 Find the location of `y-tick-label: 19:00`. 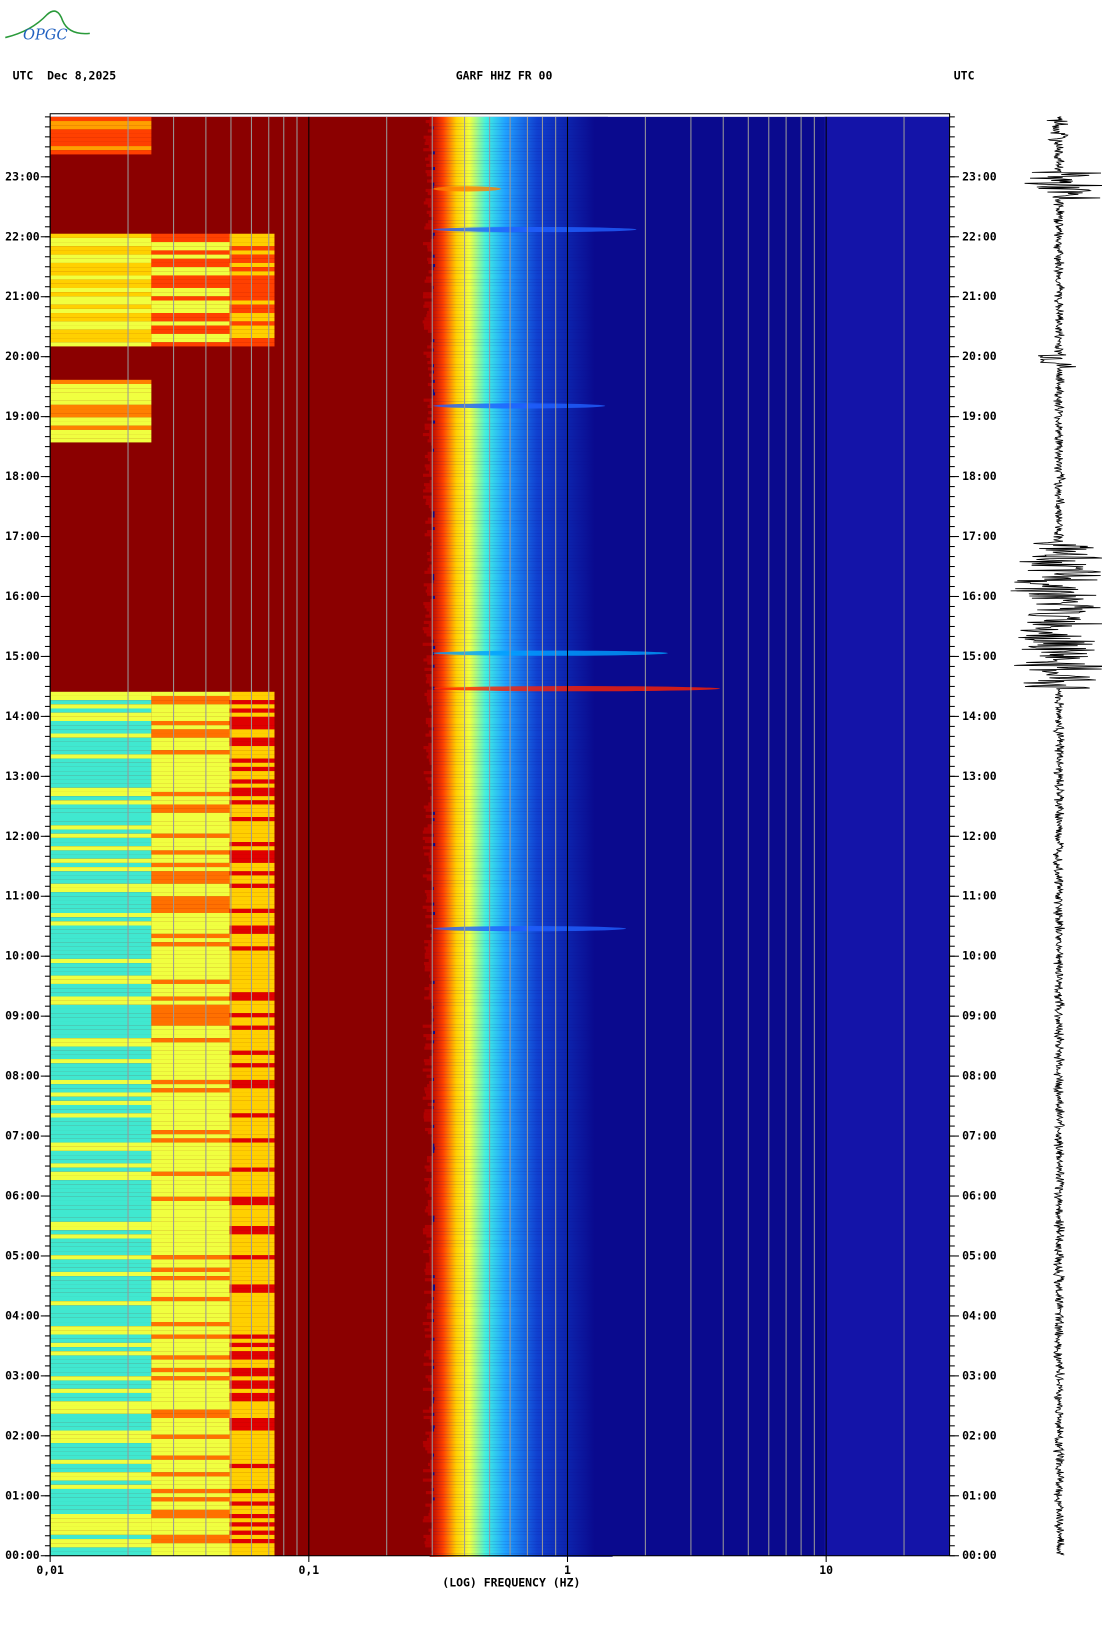

y-tick-label: 19:00 is located at coordinates (979, 416).